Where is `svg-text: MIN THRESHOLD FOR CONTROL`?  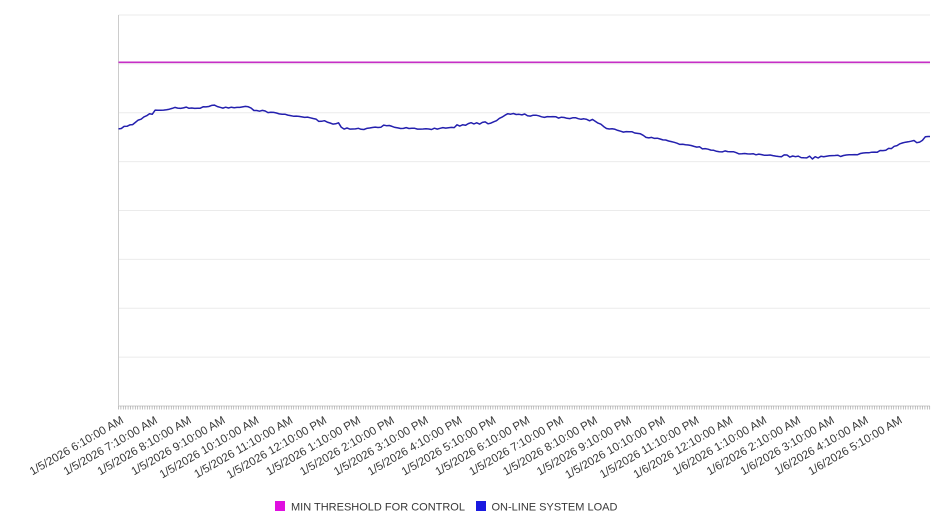 svg-text: MIN THRESHOLD FOR CONTROL is located at coordinates (378, 508).